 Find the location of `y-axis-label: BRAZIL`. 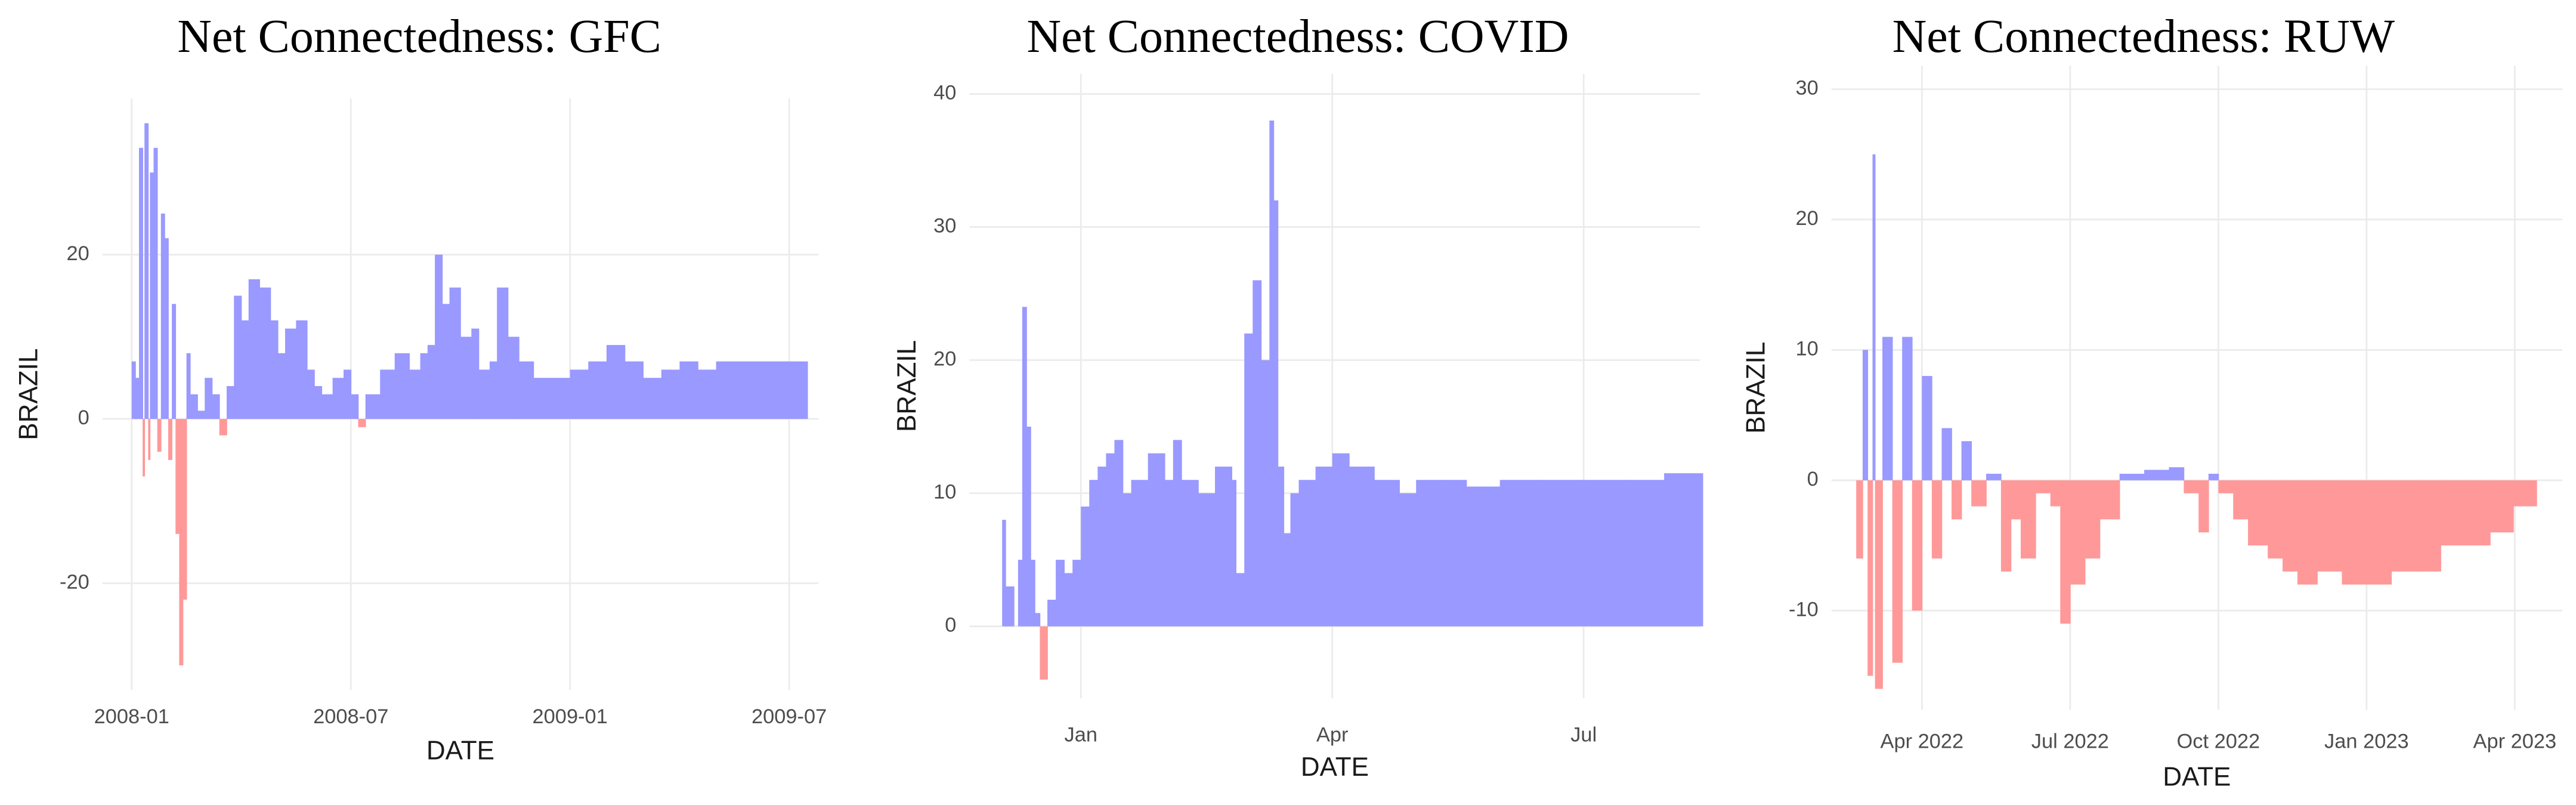

y-axis-label: BRAZIL is located at coordinates (906, 386).